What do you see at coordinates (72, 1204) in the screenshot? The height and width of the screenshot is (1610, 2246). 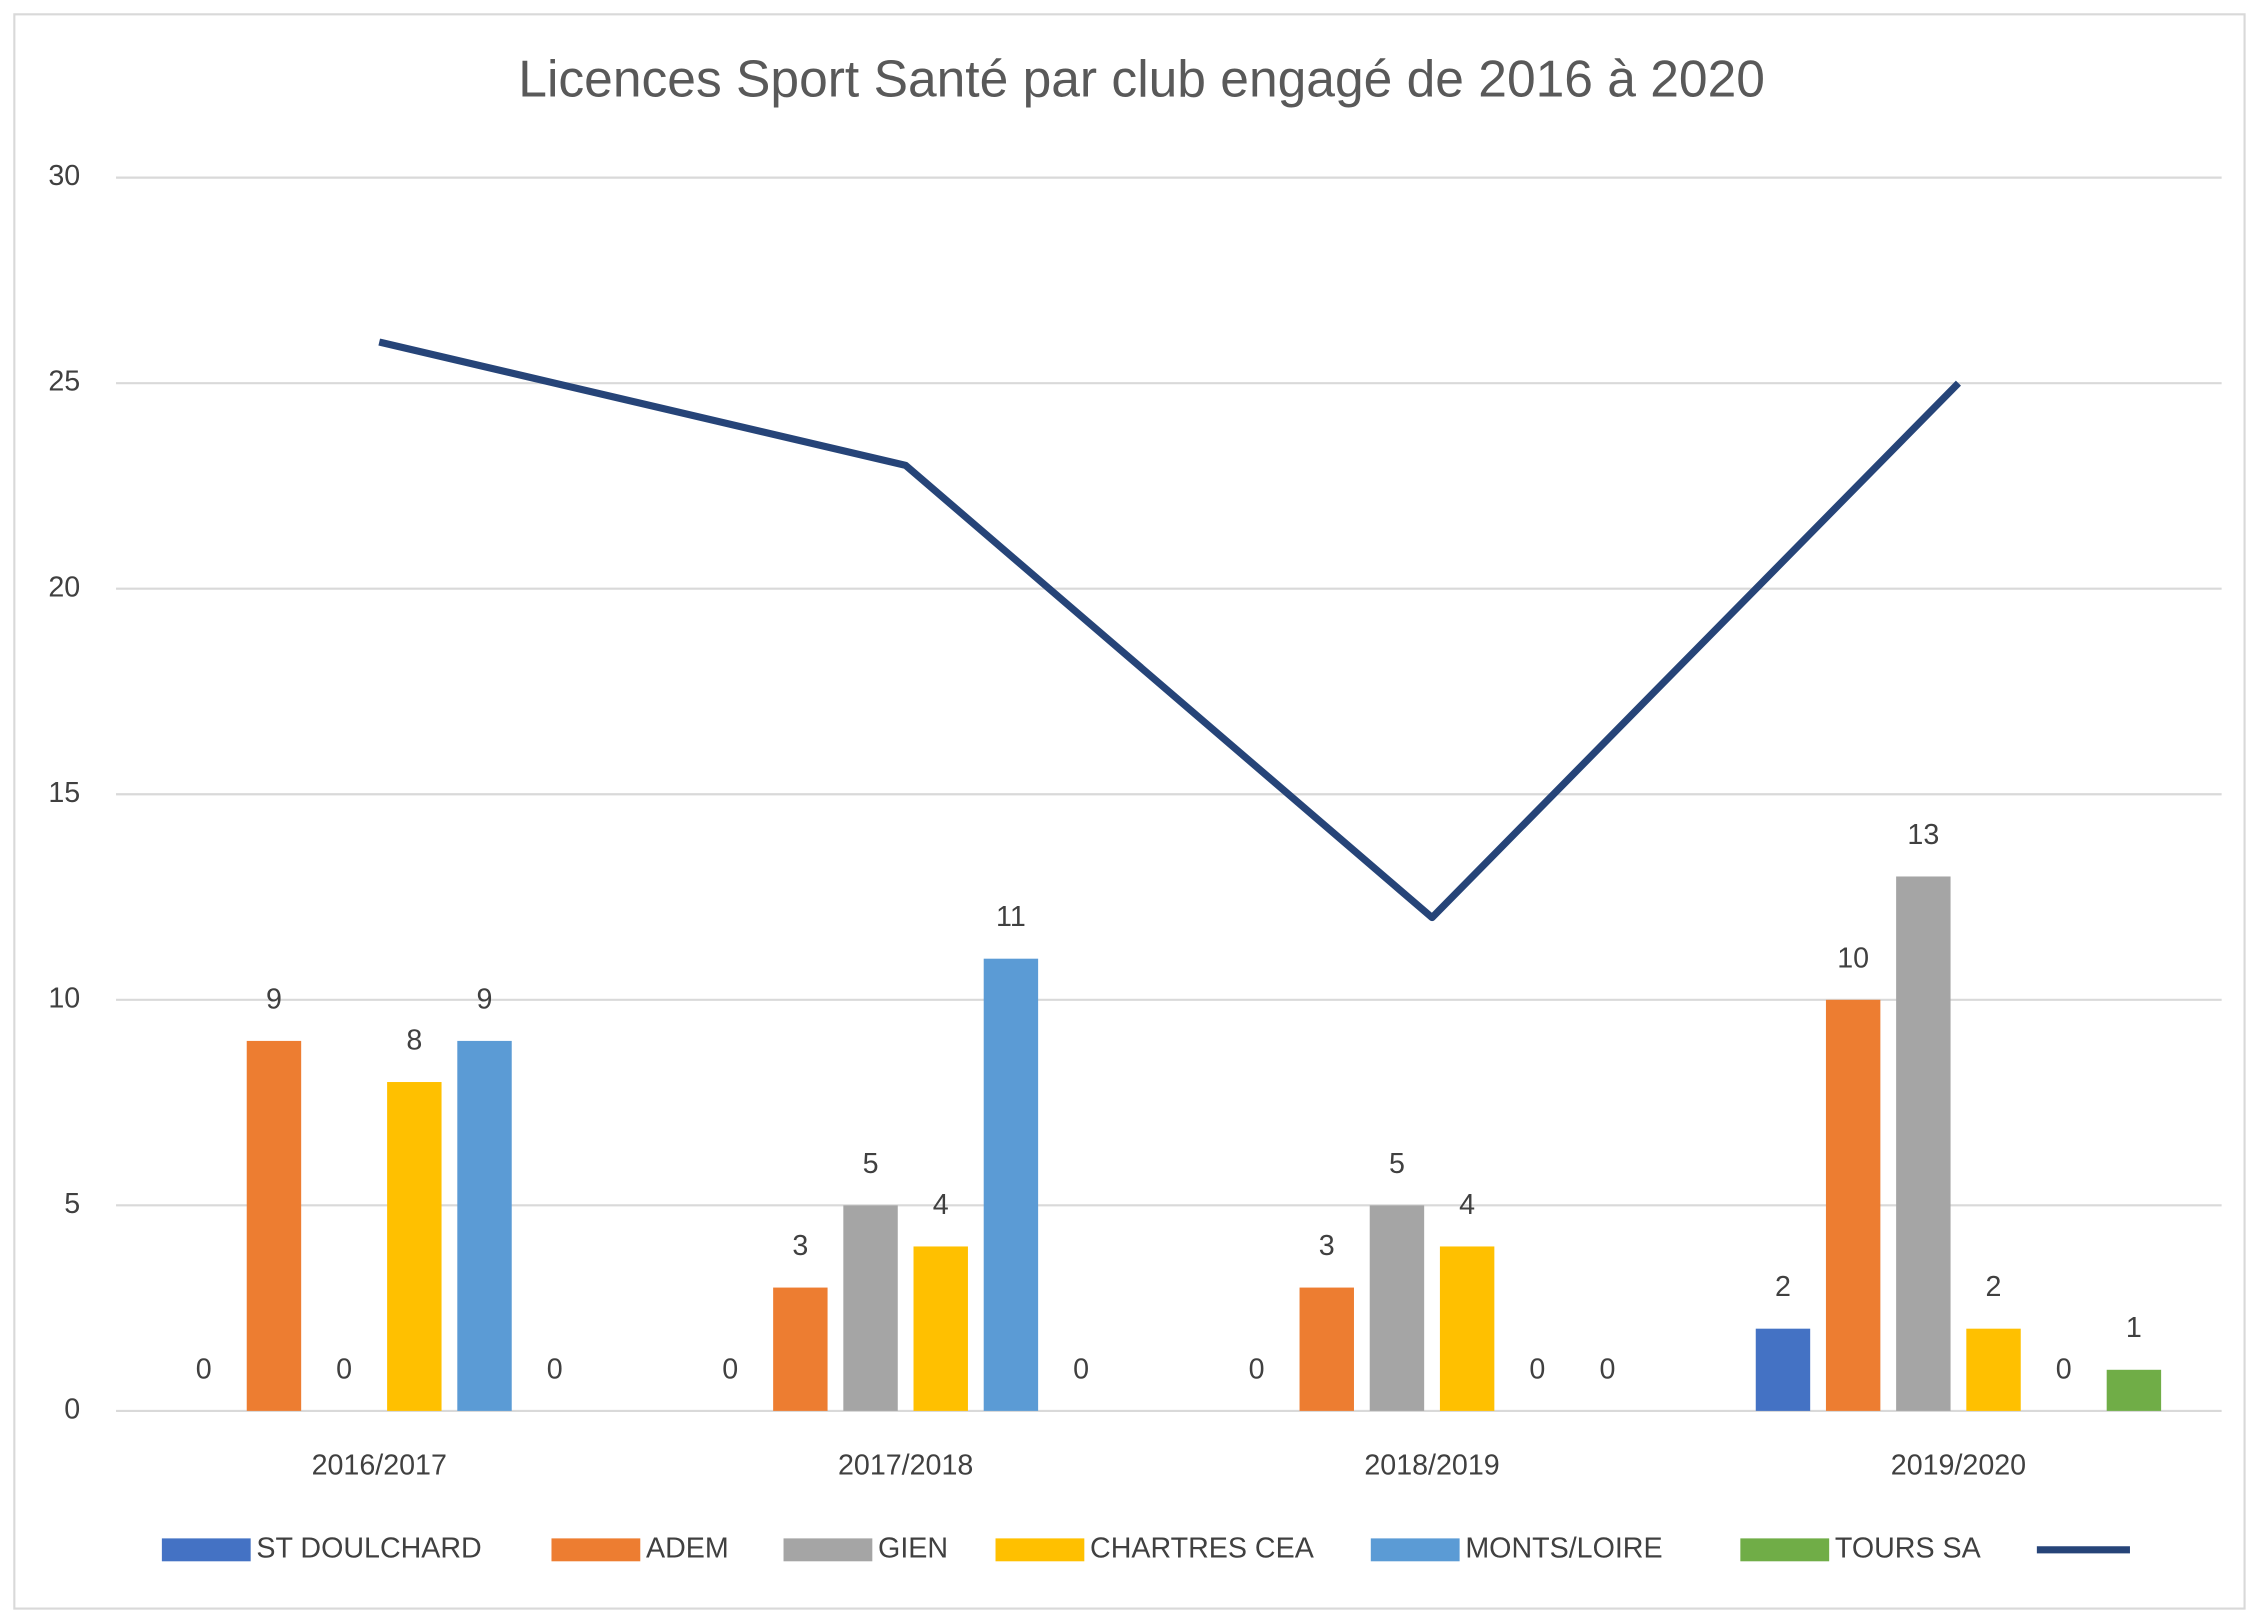 I see `y-tick-label: 5` at bounding box center [72, 1204].